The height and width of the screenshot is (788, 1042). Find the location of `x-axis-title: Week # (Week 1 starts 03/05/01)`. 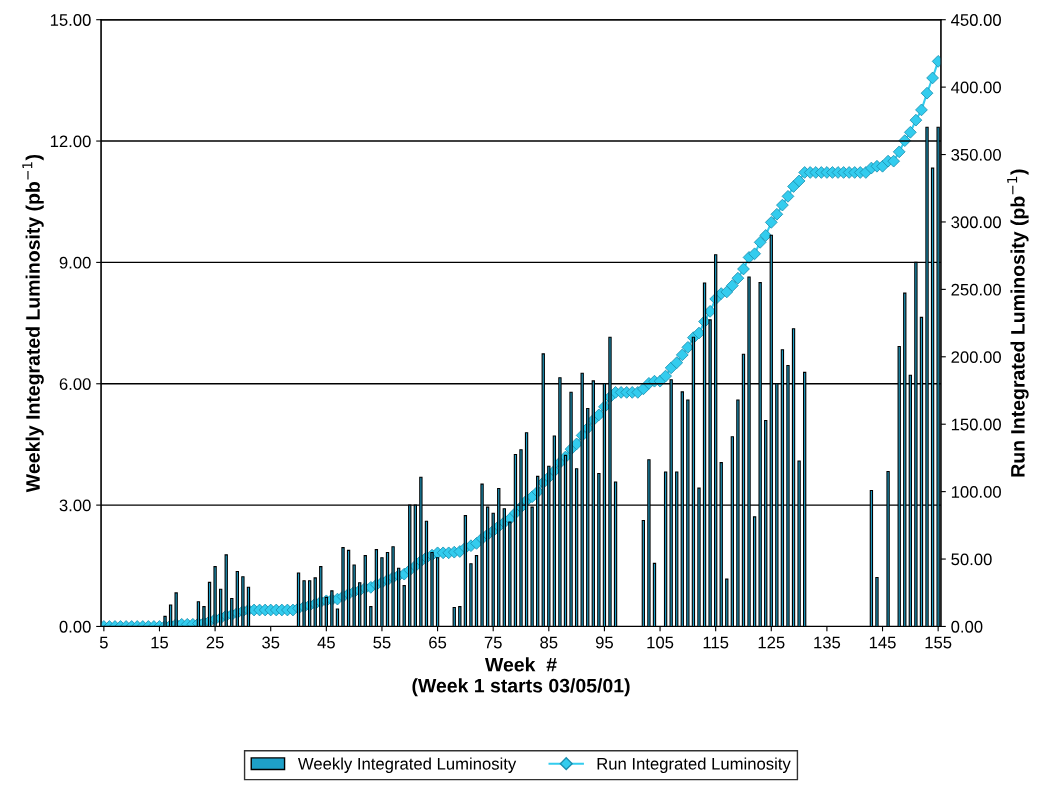

x-axis-title: Week # (Week 1 starts 03/05/01) is located at coordinates (521, 677).